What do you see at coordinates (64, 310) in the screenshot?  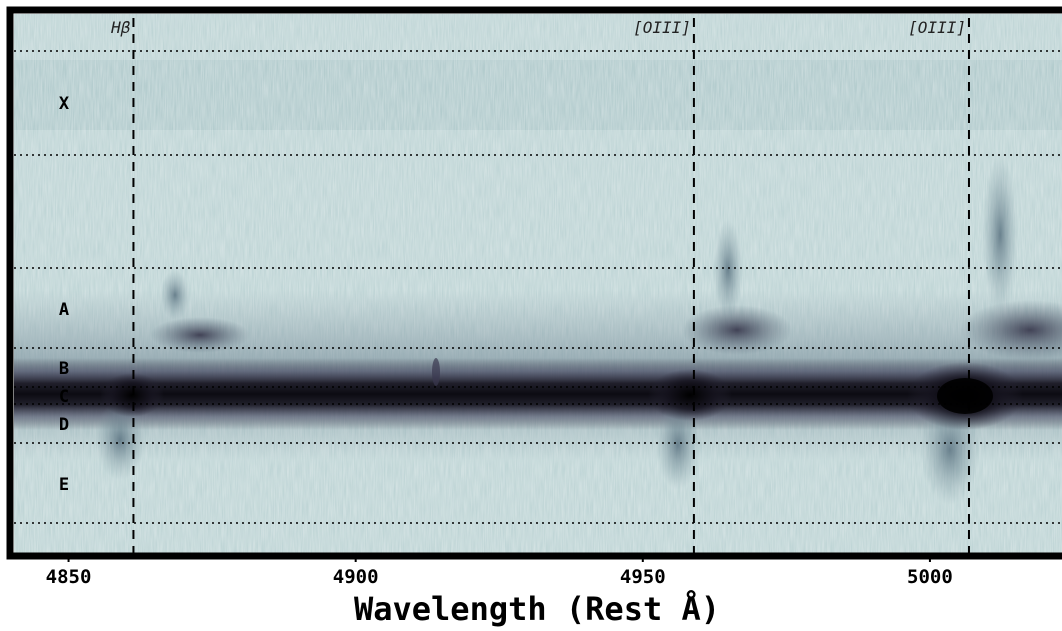 I see `region-label-a: A` at bounding box center [64, 310].